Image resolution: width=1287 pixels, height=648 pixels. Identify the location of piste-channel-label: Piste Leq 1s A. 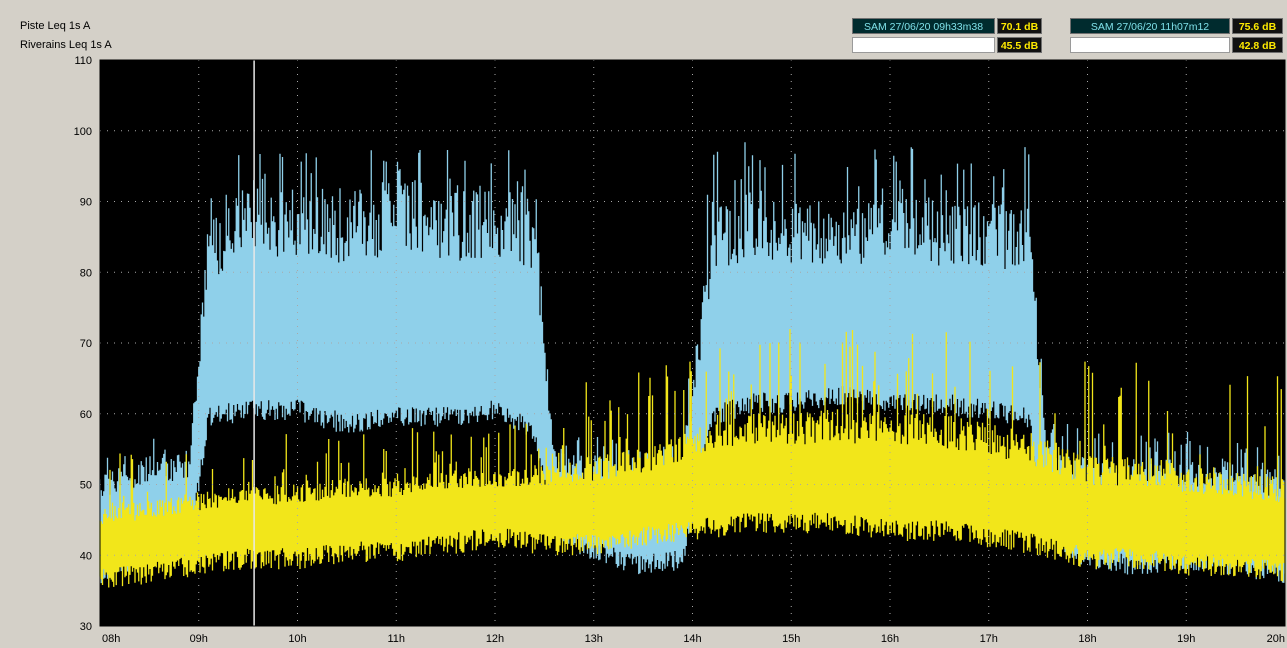
(55, 26).